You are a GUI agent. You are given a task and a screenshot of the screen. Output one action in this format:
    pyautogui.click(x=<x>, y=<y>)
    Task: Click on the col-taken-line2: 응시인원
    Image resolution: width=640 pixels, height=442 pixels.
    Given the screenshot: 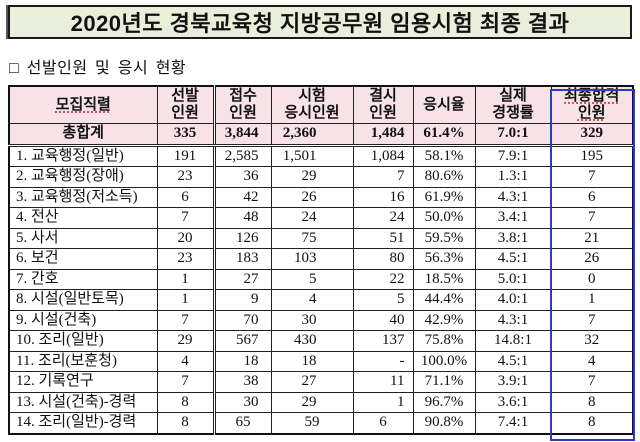 What is the action you would take?
    pyautogui.click(x=312, y=113)
    